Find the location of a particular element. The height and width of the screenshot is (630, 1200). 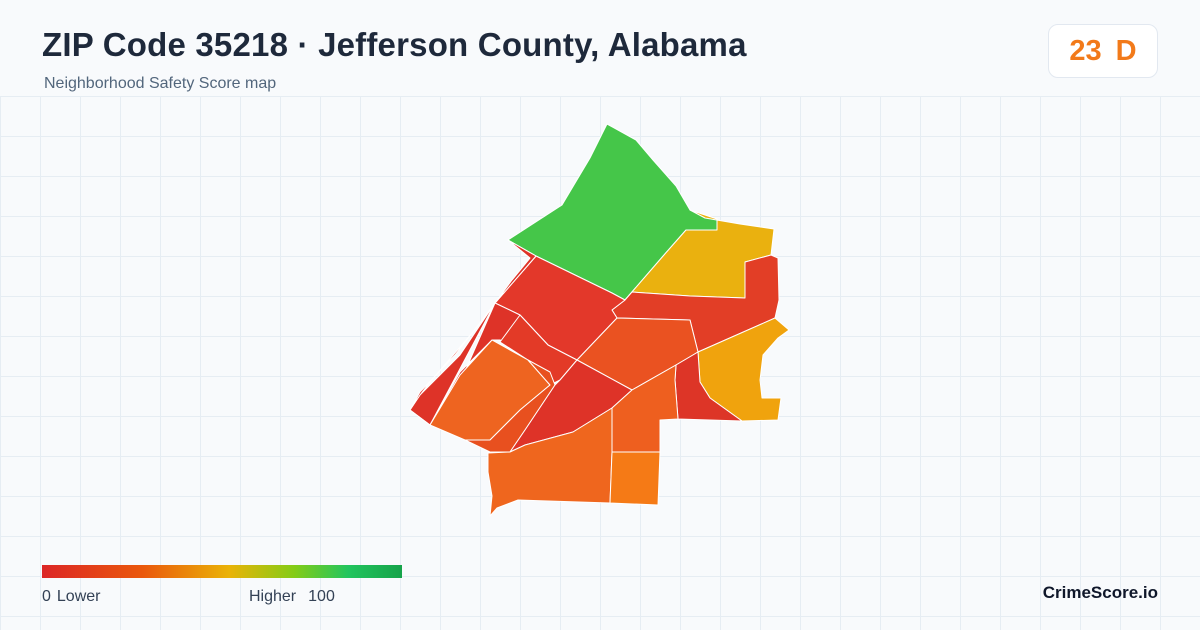

region-south-east-small is located at coordinates (635, 478).